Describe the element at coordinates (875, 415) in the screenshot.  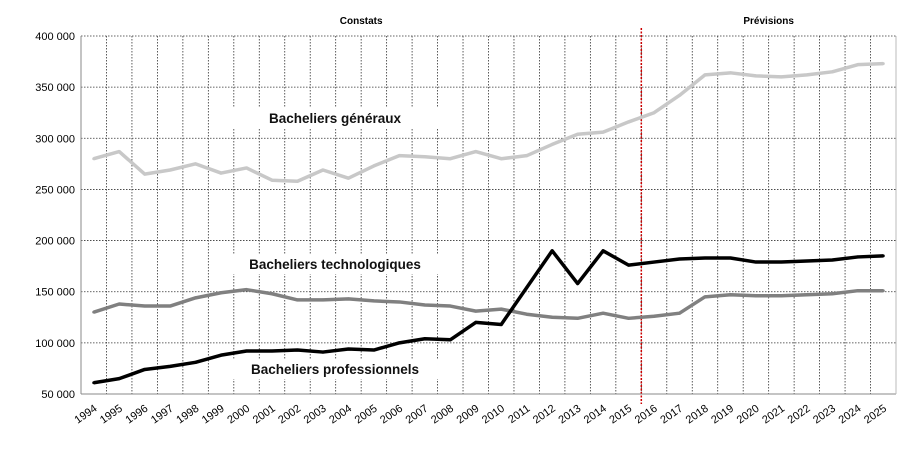
I see `x-tick-label: 2025` at that location.